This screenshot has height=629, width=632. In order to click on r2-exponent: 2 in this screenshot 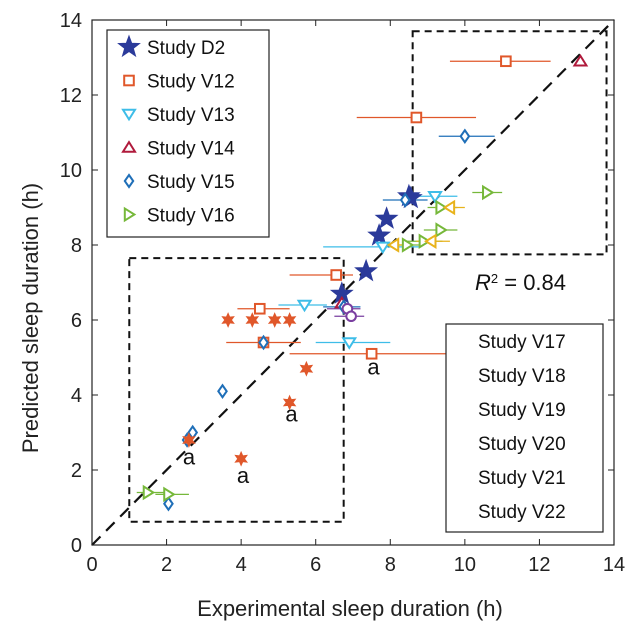, I will do `click(494, 278)`.